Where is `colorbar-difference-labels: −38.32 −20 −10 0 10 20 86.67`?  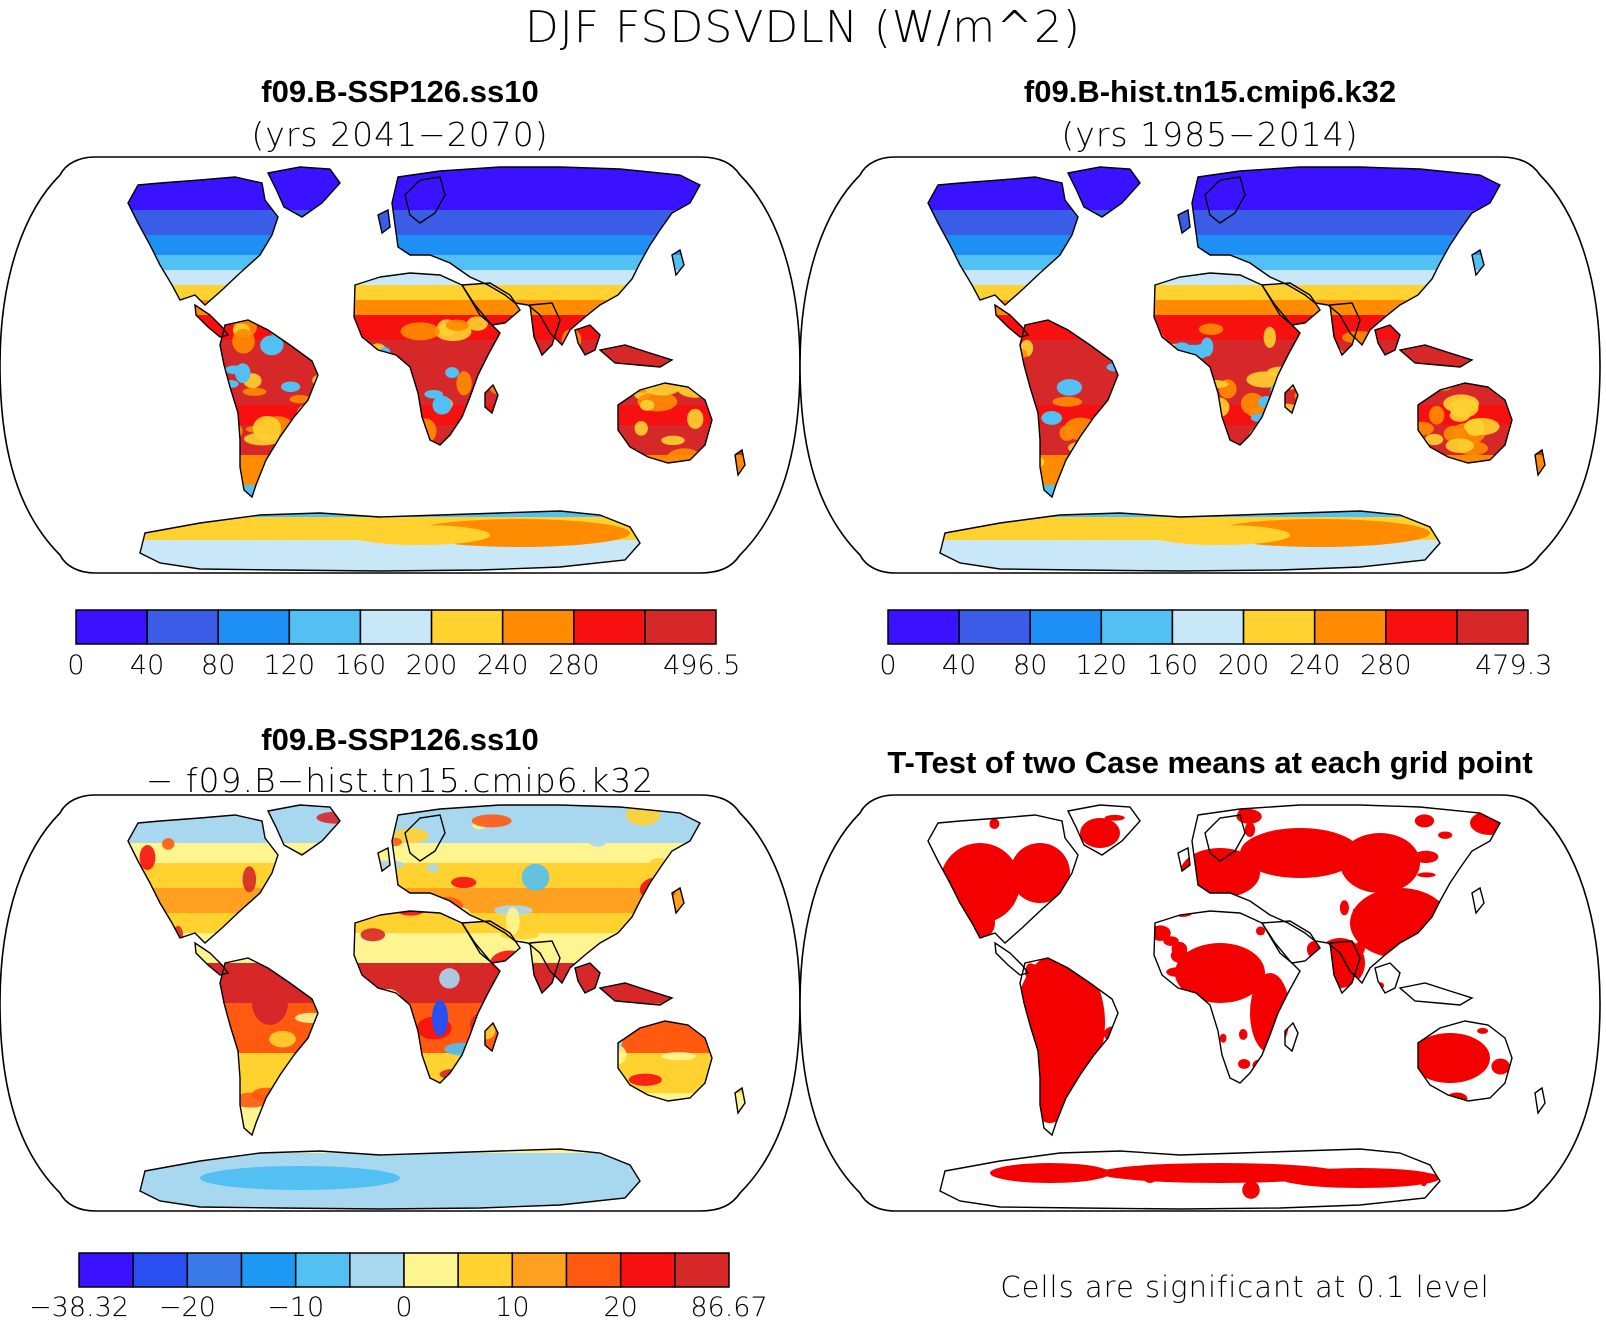 colorbar-difference-labels: −38.32 −20 −10 0 10 20 86.67 is located at coordinates (398, 1307).